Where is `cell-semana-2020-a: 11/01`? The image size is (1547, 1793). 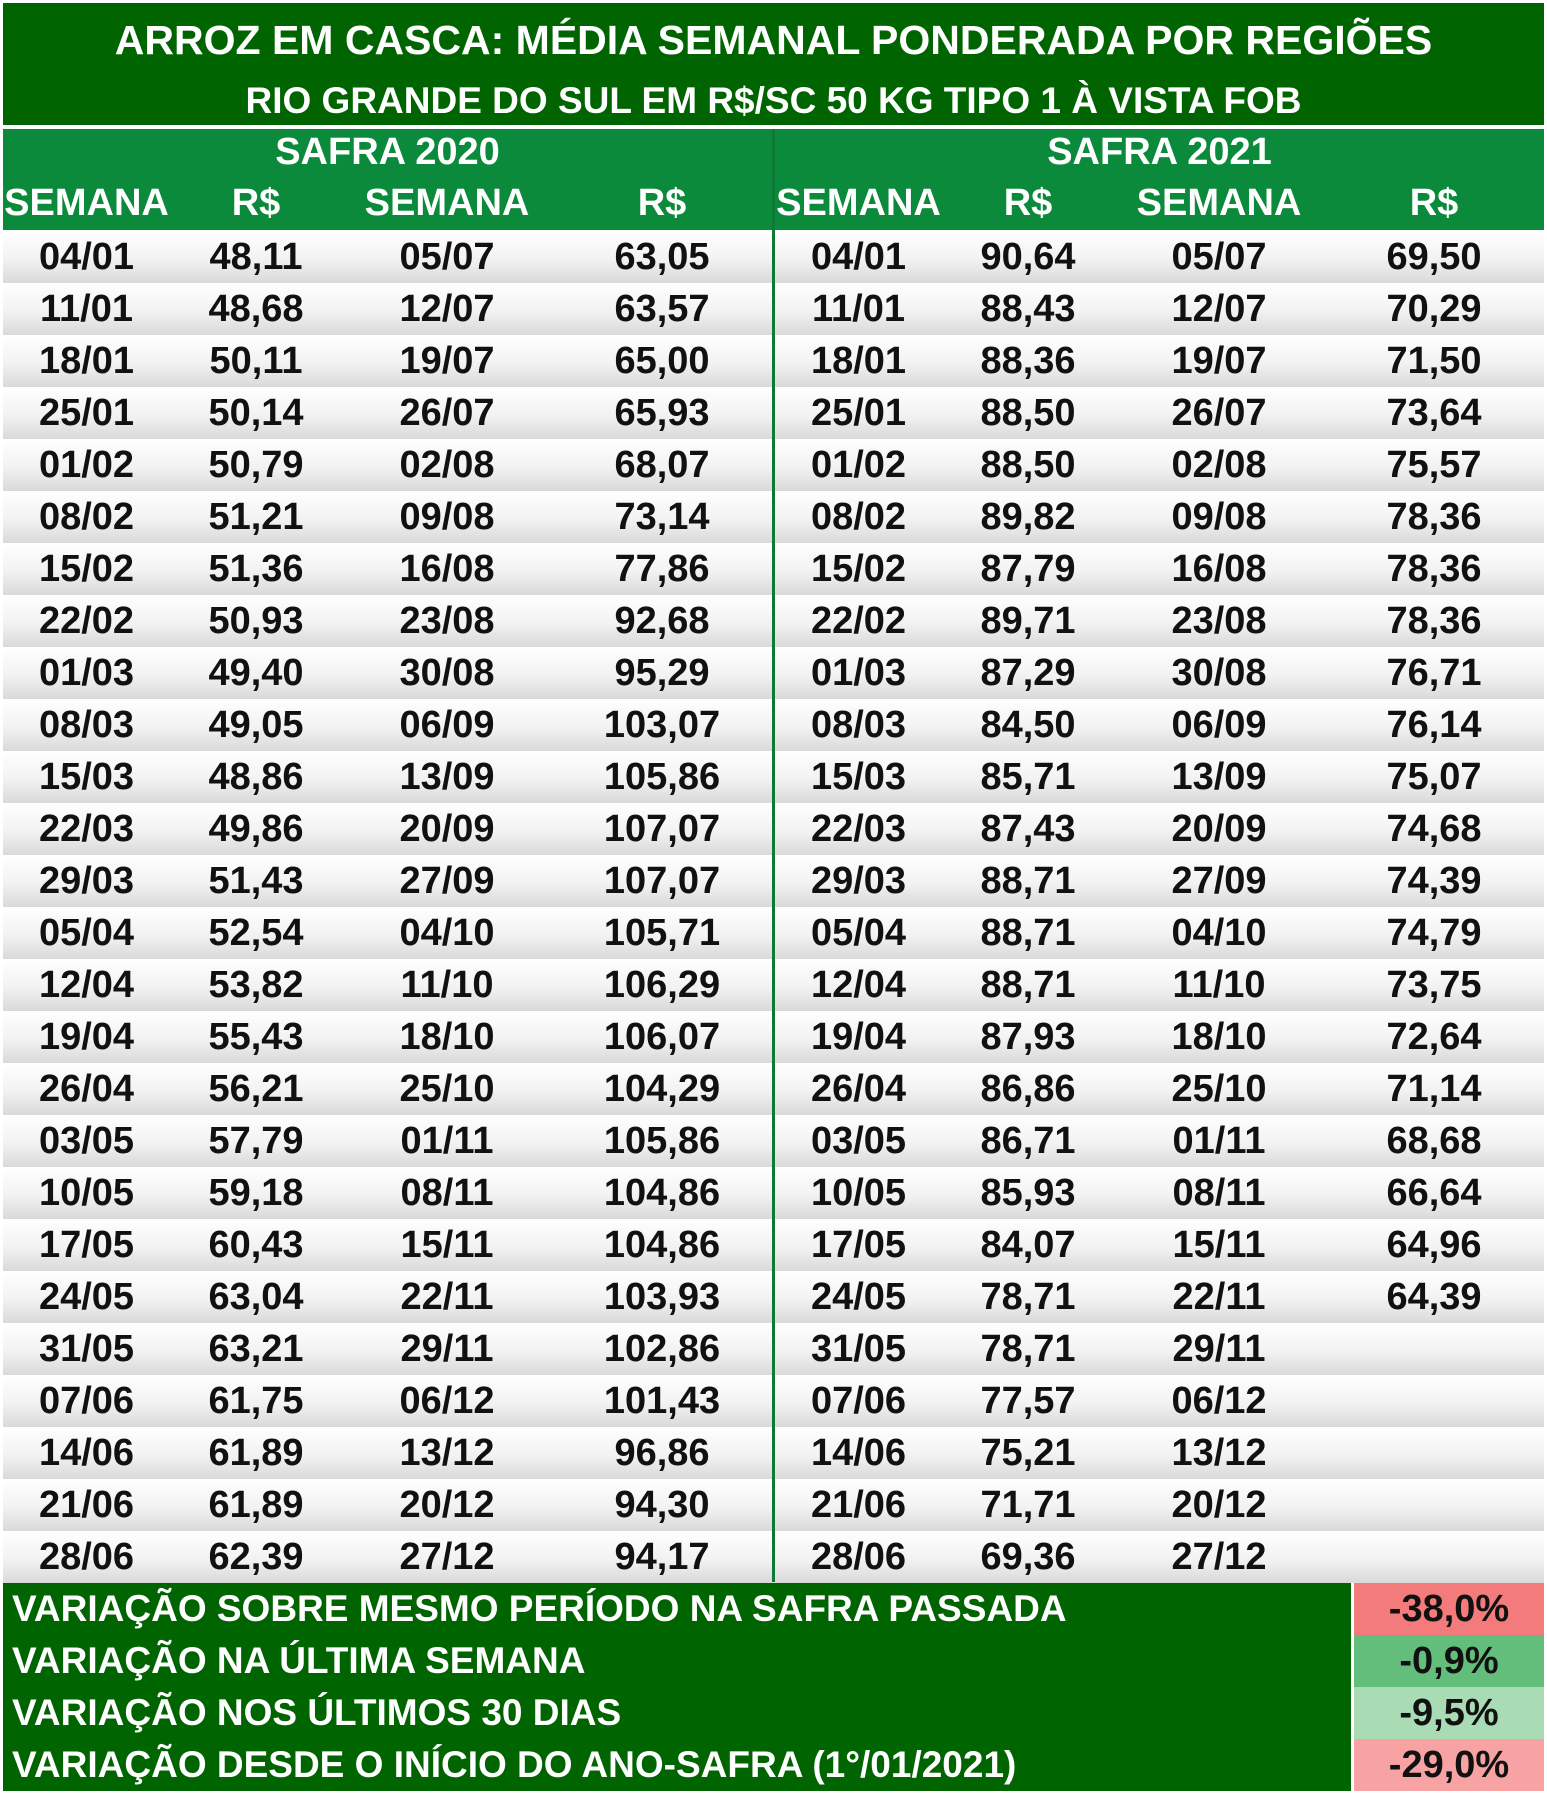
cell-semana-2020-a: 11/01 is located at coordinates (86, 309).